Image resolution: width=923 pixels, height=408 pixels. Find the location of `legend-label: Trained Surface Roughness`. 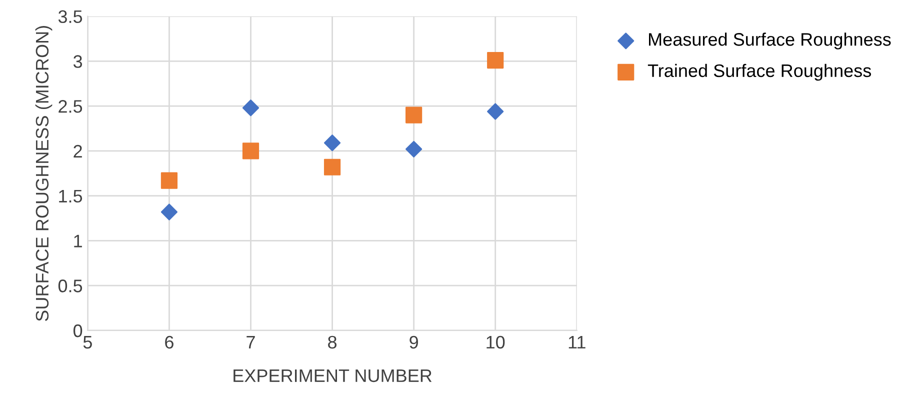

legend-label: Trained Surface Roughness is located at coordinates (760, 72).